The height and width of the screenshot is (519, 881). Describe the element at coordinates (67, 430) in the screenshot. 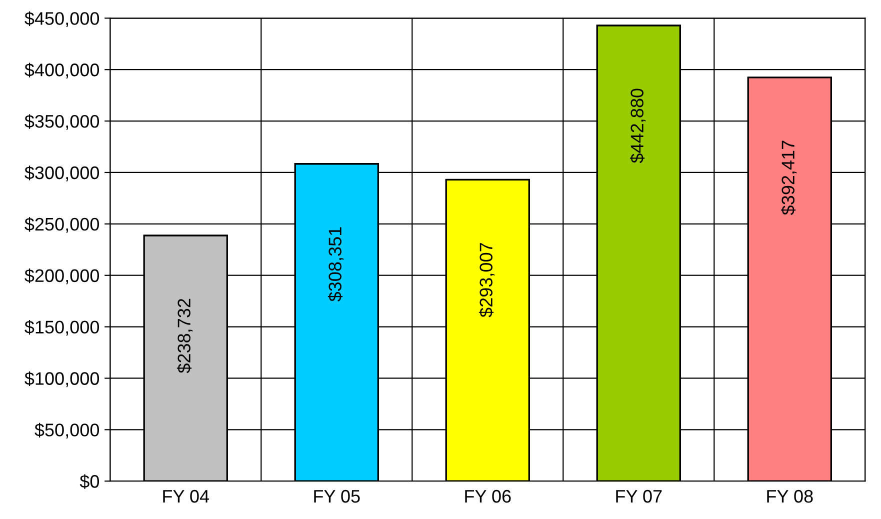

I see `y-tick-label: $50,000` at that location.